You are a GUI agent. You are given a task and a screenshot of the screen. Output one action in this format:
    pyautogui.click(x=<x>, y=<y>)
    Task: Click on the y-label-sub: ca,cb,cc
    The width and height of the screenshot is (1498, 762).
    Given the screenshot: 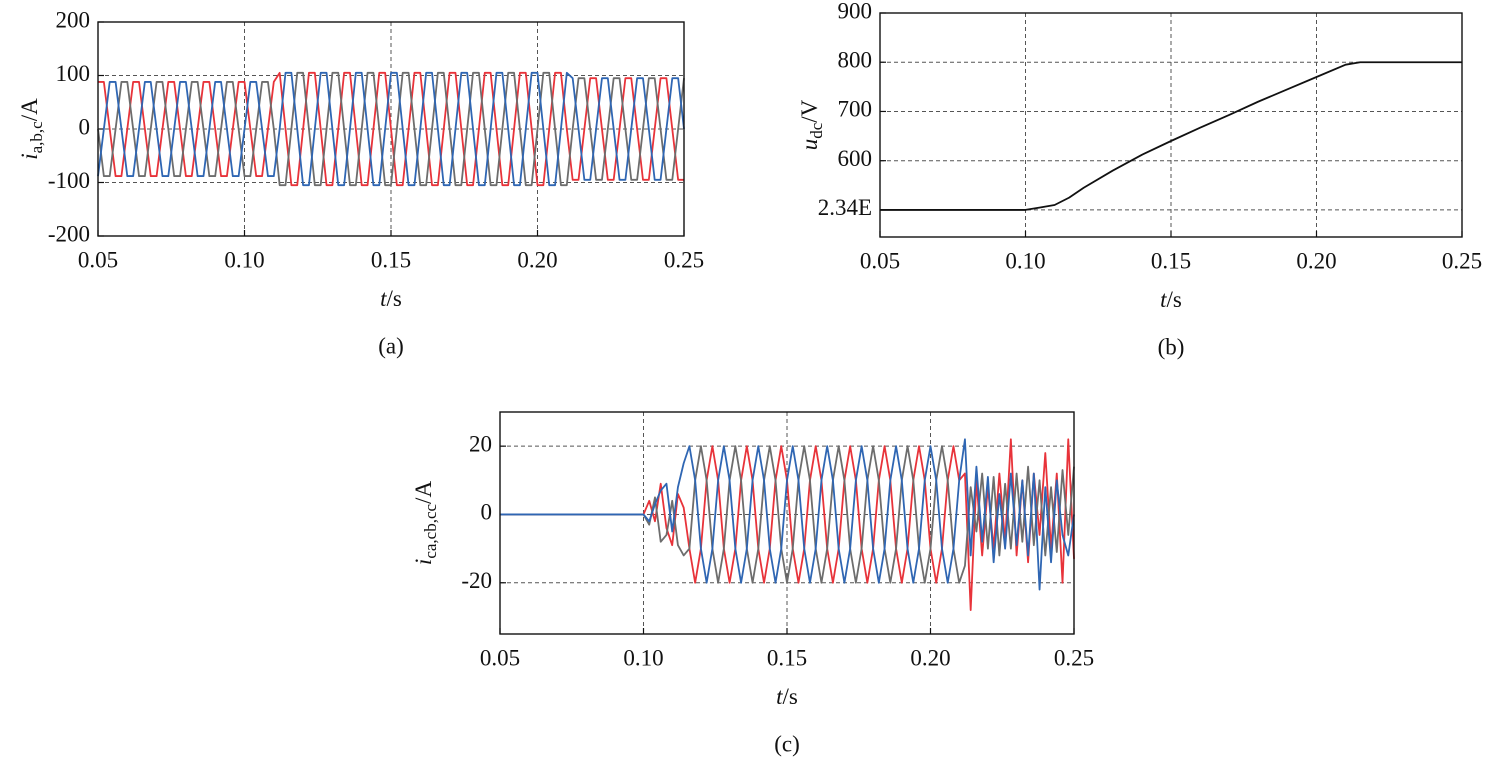 What is the action you would take?
    pyautogui.click(x=430, y=530)
    